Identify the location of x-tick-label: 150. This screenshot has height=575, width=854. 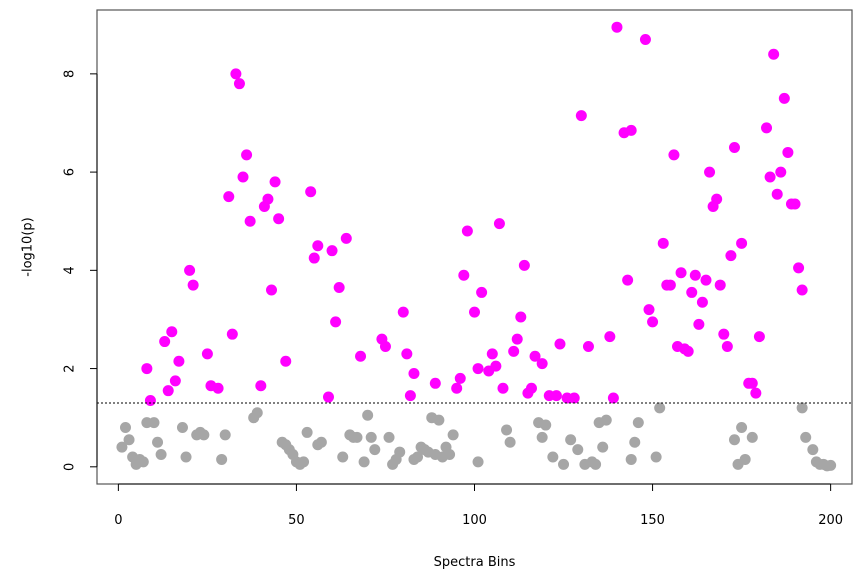
(652, 520).